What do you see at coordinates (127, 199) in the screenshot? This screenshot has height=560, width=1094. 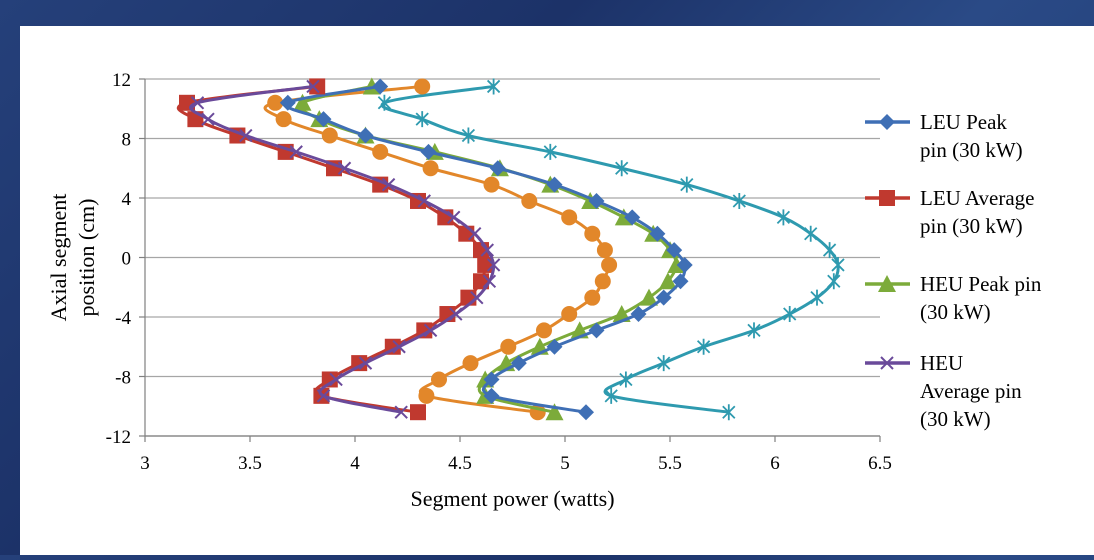 I see `y-tick-label: 4` at bounding box center [127, 199].